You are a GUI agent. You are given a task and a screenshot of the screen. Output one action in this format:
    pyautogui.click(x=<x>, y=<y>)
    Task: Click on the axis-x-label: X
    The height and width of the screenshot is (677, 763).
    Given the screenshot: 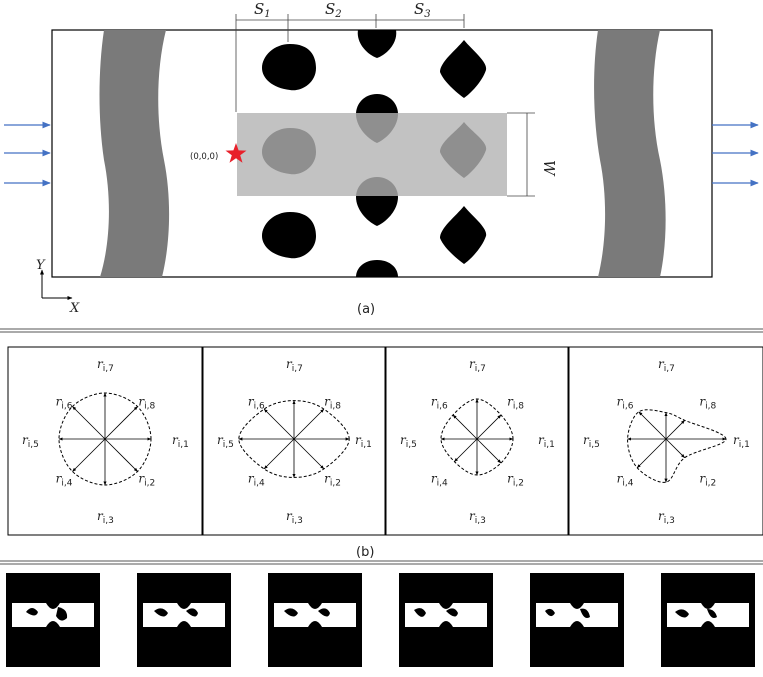 What is the action you would take?
    pyautogui.click(x=74, y=308)
    